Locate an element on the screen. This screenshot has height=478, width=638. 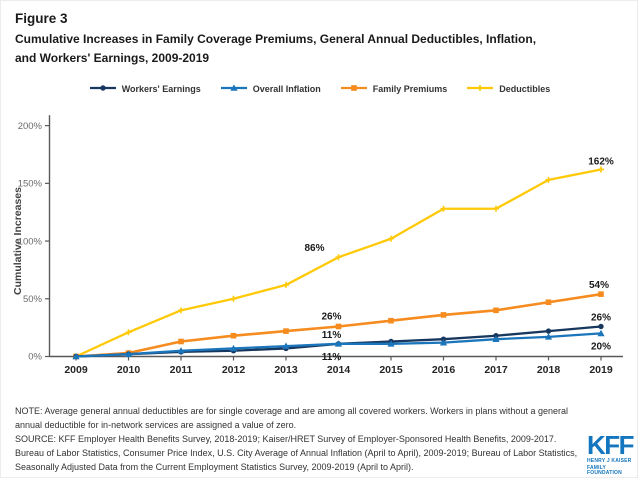
legend-item-family-premiums: Family Premiums is located at coordinates (394, 89).